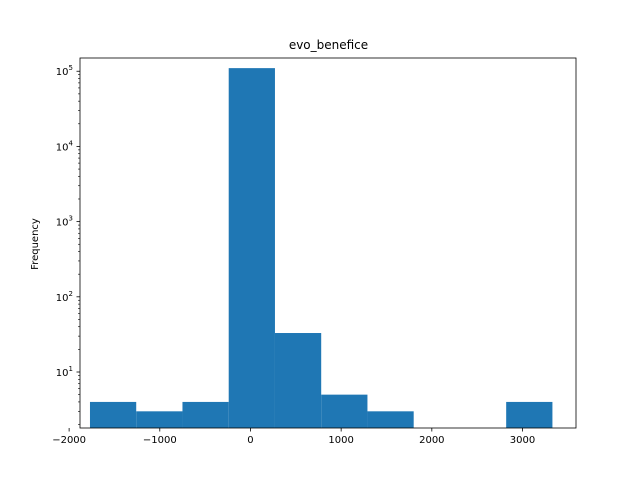 This screenshot has height=480, width=640. I want to click on chart-title: evo_benefice, so click(328, 45).